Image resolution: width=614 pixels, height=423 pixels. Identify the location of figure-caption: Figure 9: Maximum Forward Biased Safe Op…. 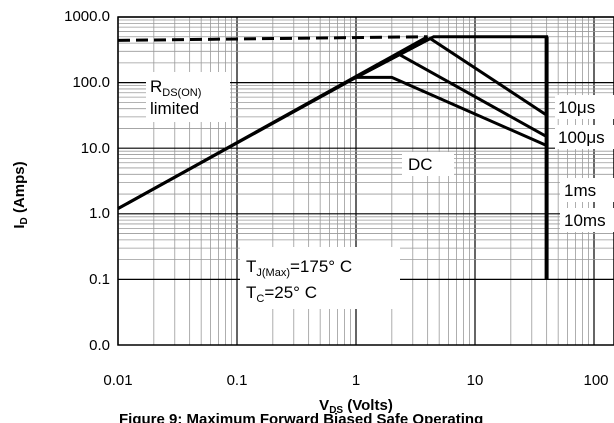
(301, 417).